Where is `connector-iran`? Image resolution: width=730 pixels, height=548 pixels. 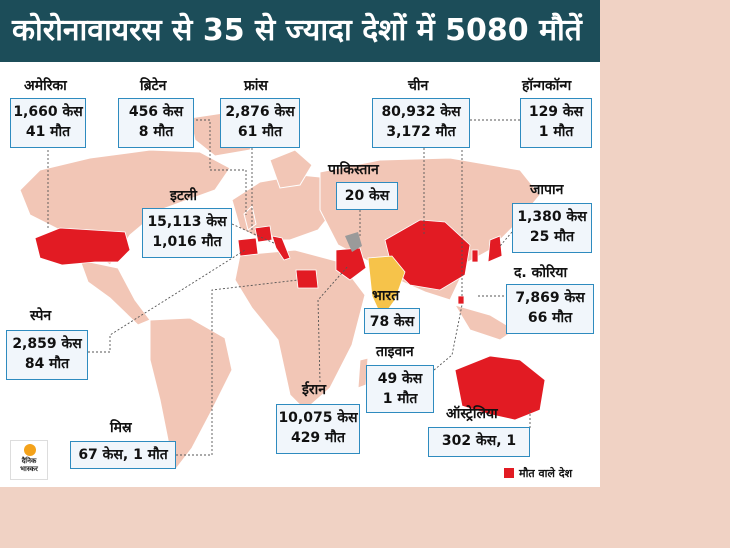
connector-iran is located at coordinates (333, 324).